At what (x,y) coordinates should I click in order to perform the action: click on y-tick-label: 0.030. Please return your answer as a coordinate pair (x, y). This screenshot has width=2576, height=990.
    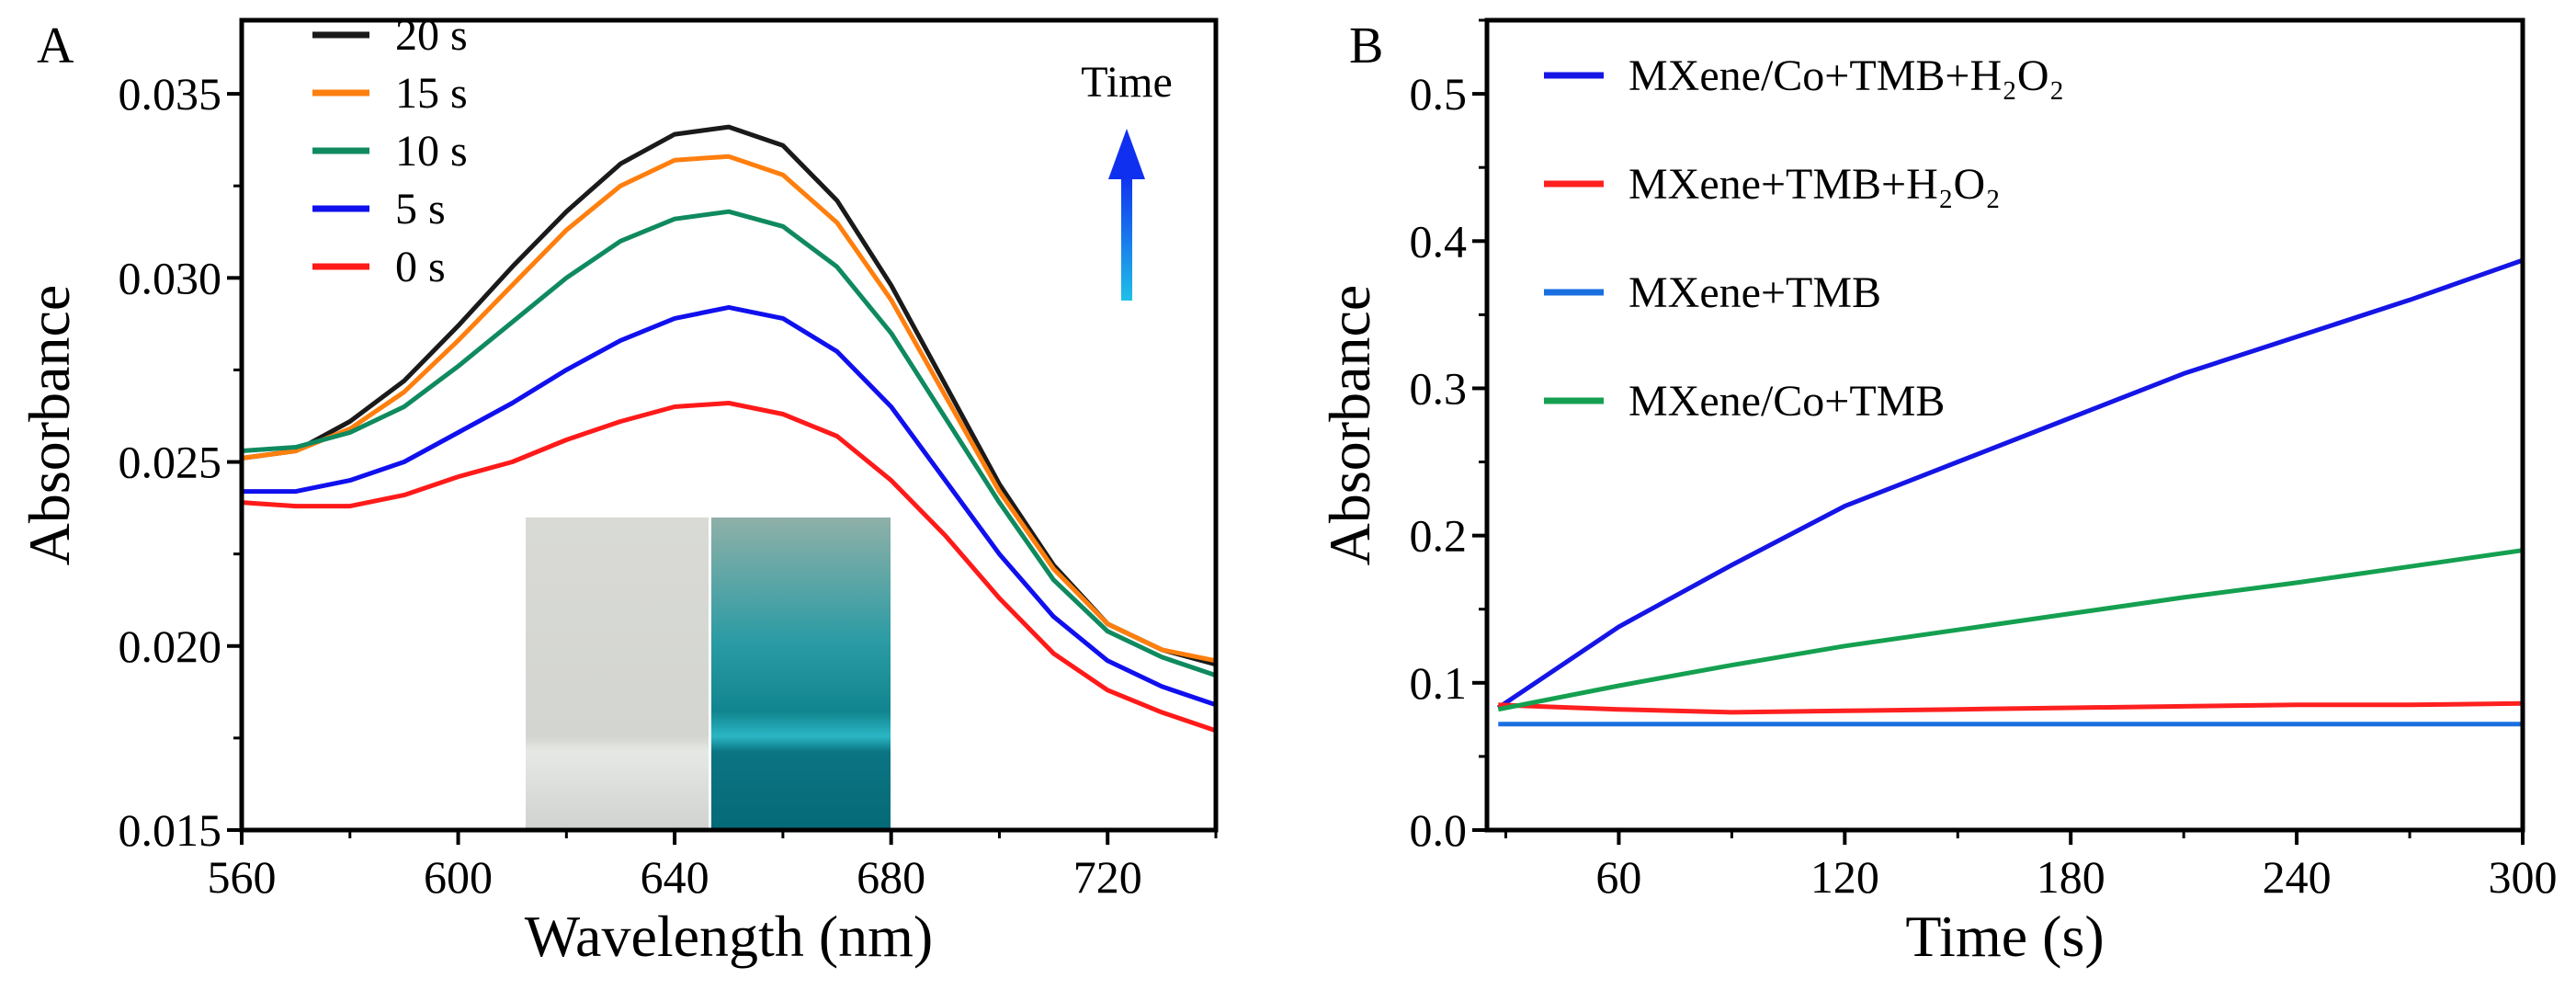
    Looking at the image, I should click on (170, 277).